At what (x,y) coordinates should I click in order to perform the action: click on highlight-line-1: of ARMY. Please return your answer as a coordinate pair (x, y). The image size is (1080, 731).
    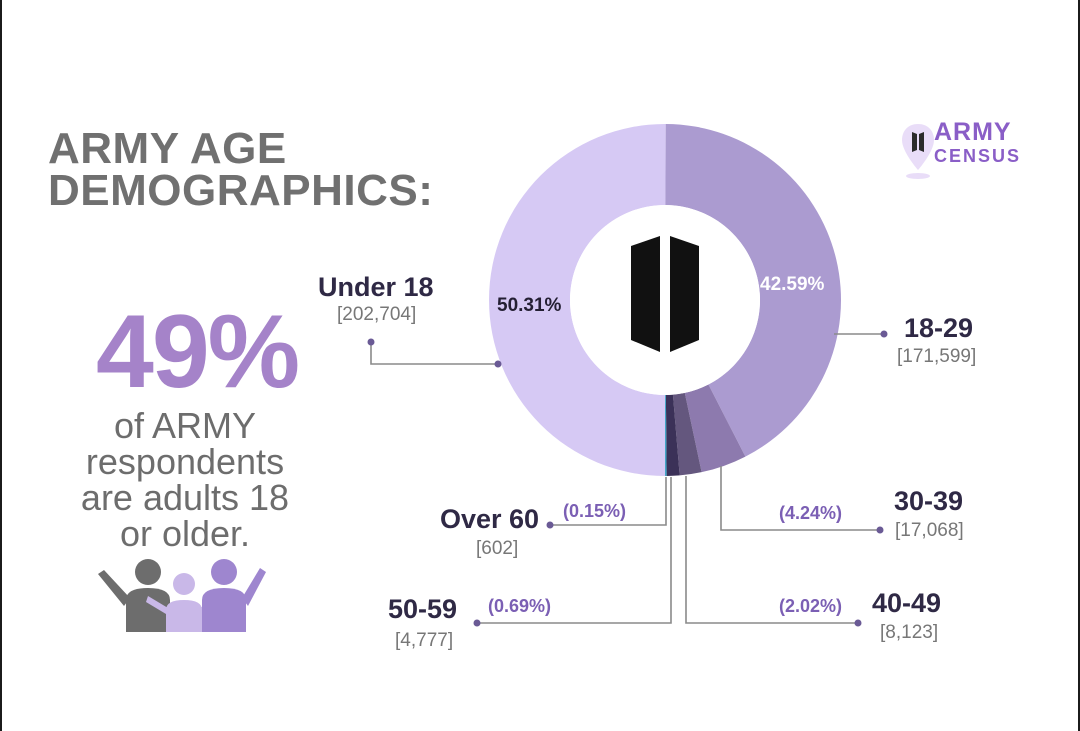
    Looking at the image, I should click on (185, 425).